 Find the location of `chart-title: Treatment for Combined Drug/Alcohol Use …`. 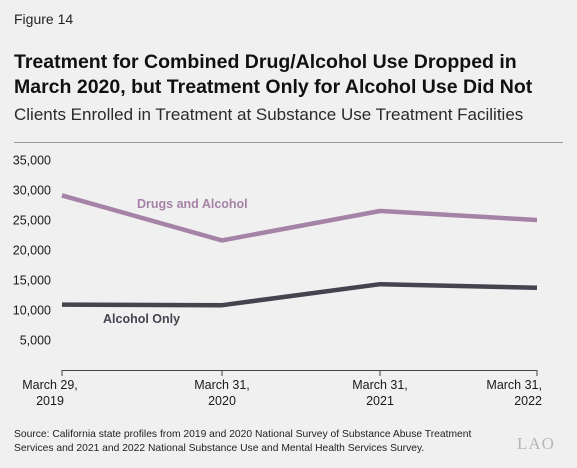

chart-title: Treatment for Combined Drug/Alcohol Use … is located at coordinates (273, 74).